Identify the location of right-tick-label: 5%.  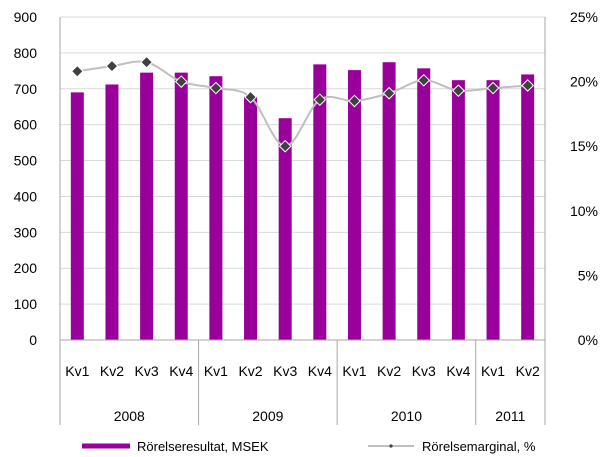
(588, 275).